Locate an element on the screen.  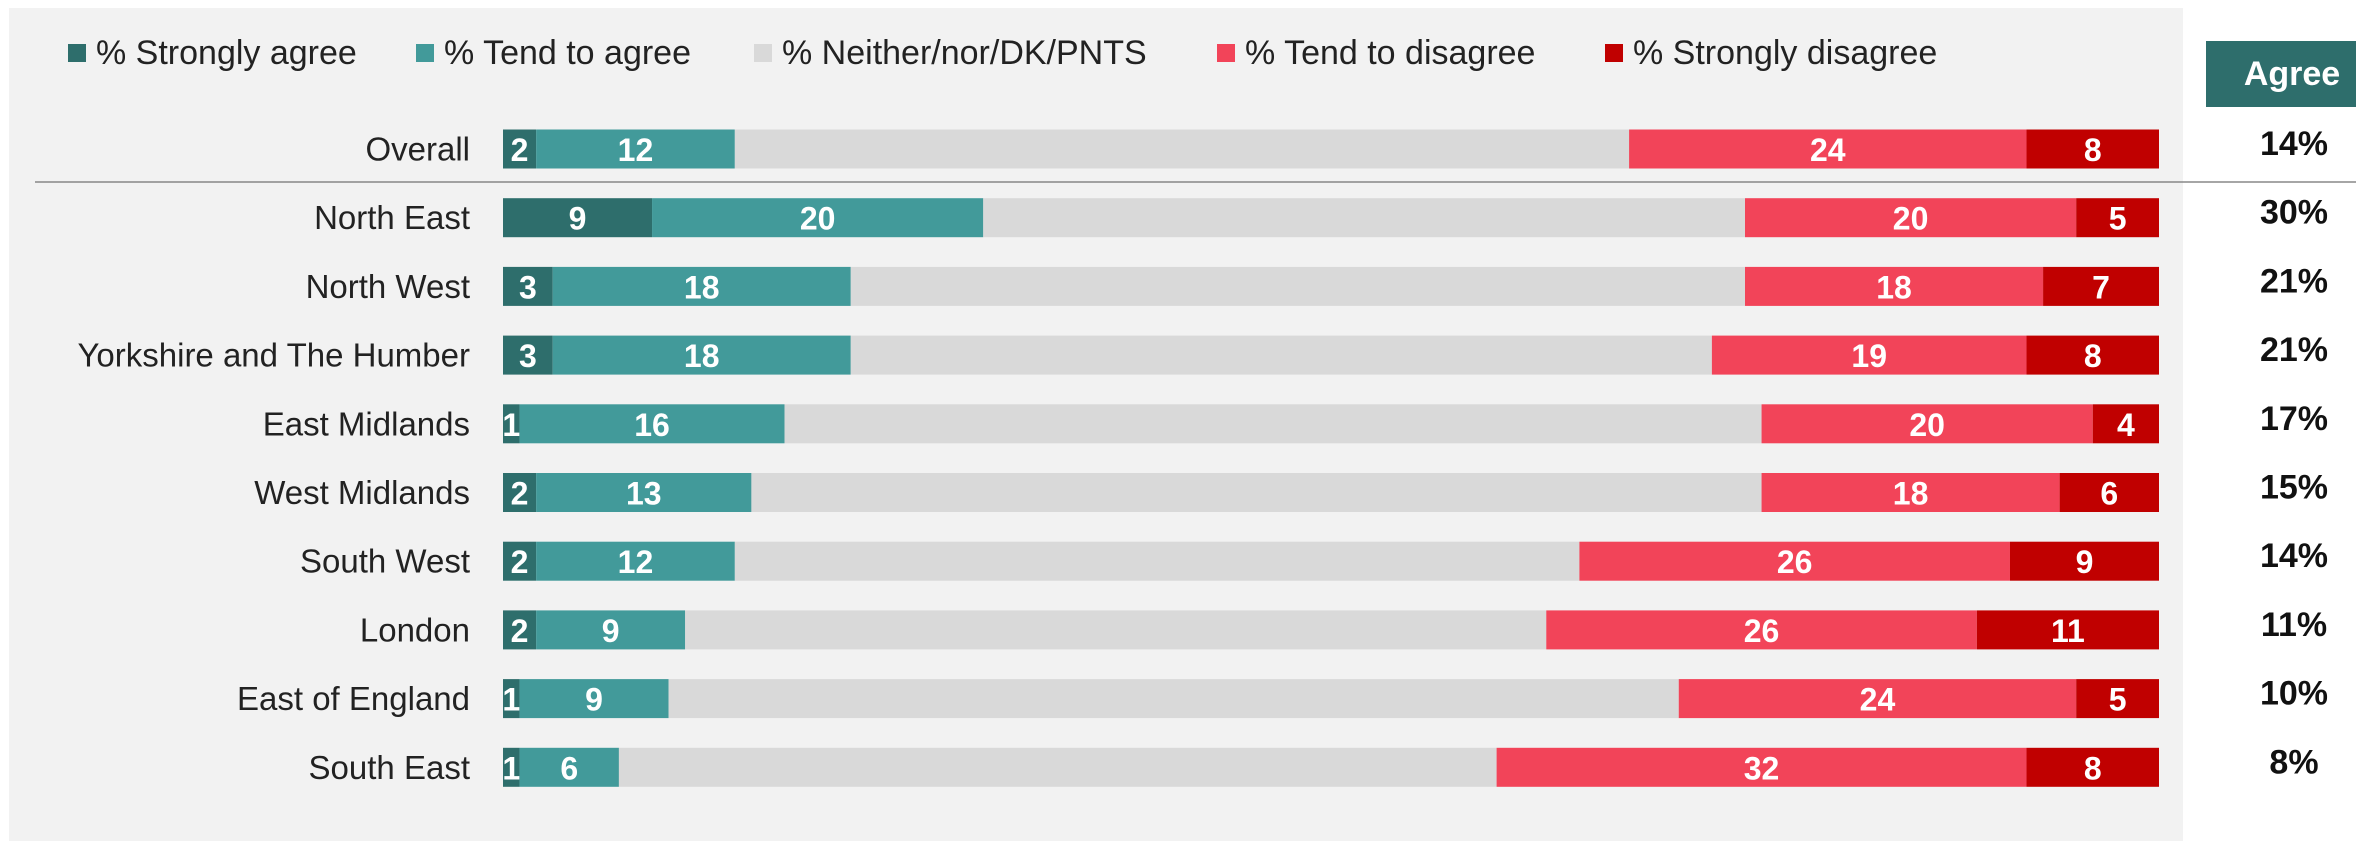
agree-value: 15% is located at coordinates (2294, 488).